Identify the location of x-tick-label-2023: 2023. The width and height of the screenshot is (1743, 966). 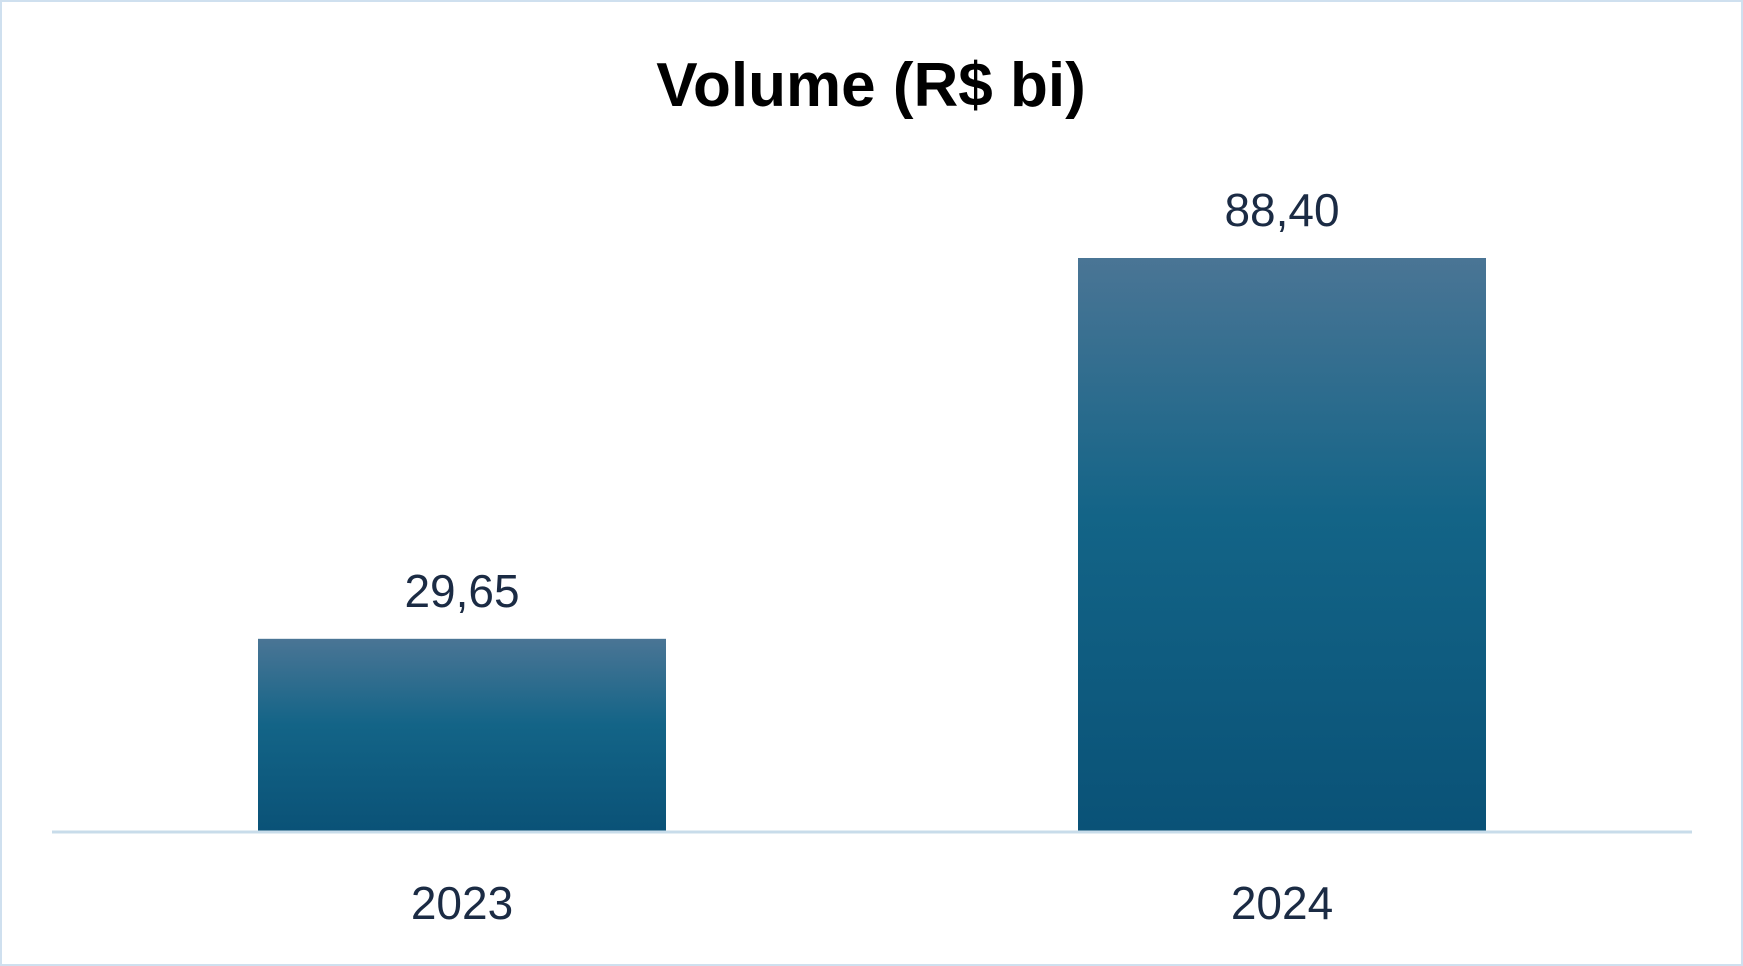
(462, 903).